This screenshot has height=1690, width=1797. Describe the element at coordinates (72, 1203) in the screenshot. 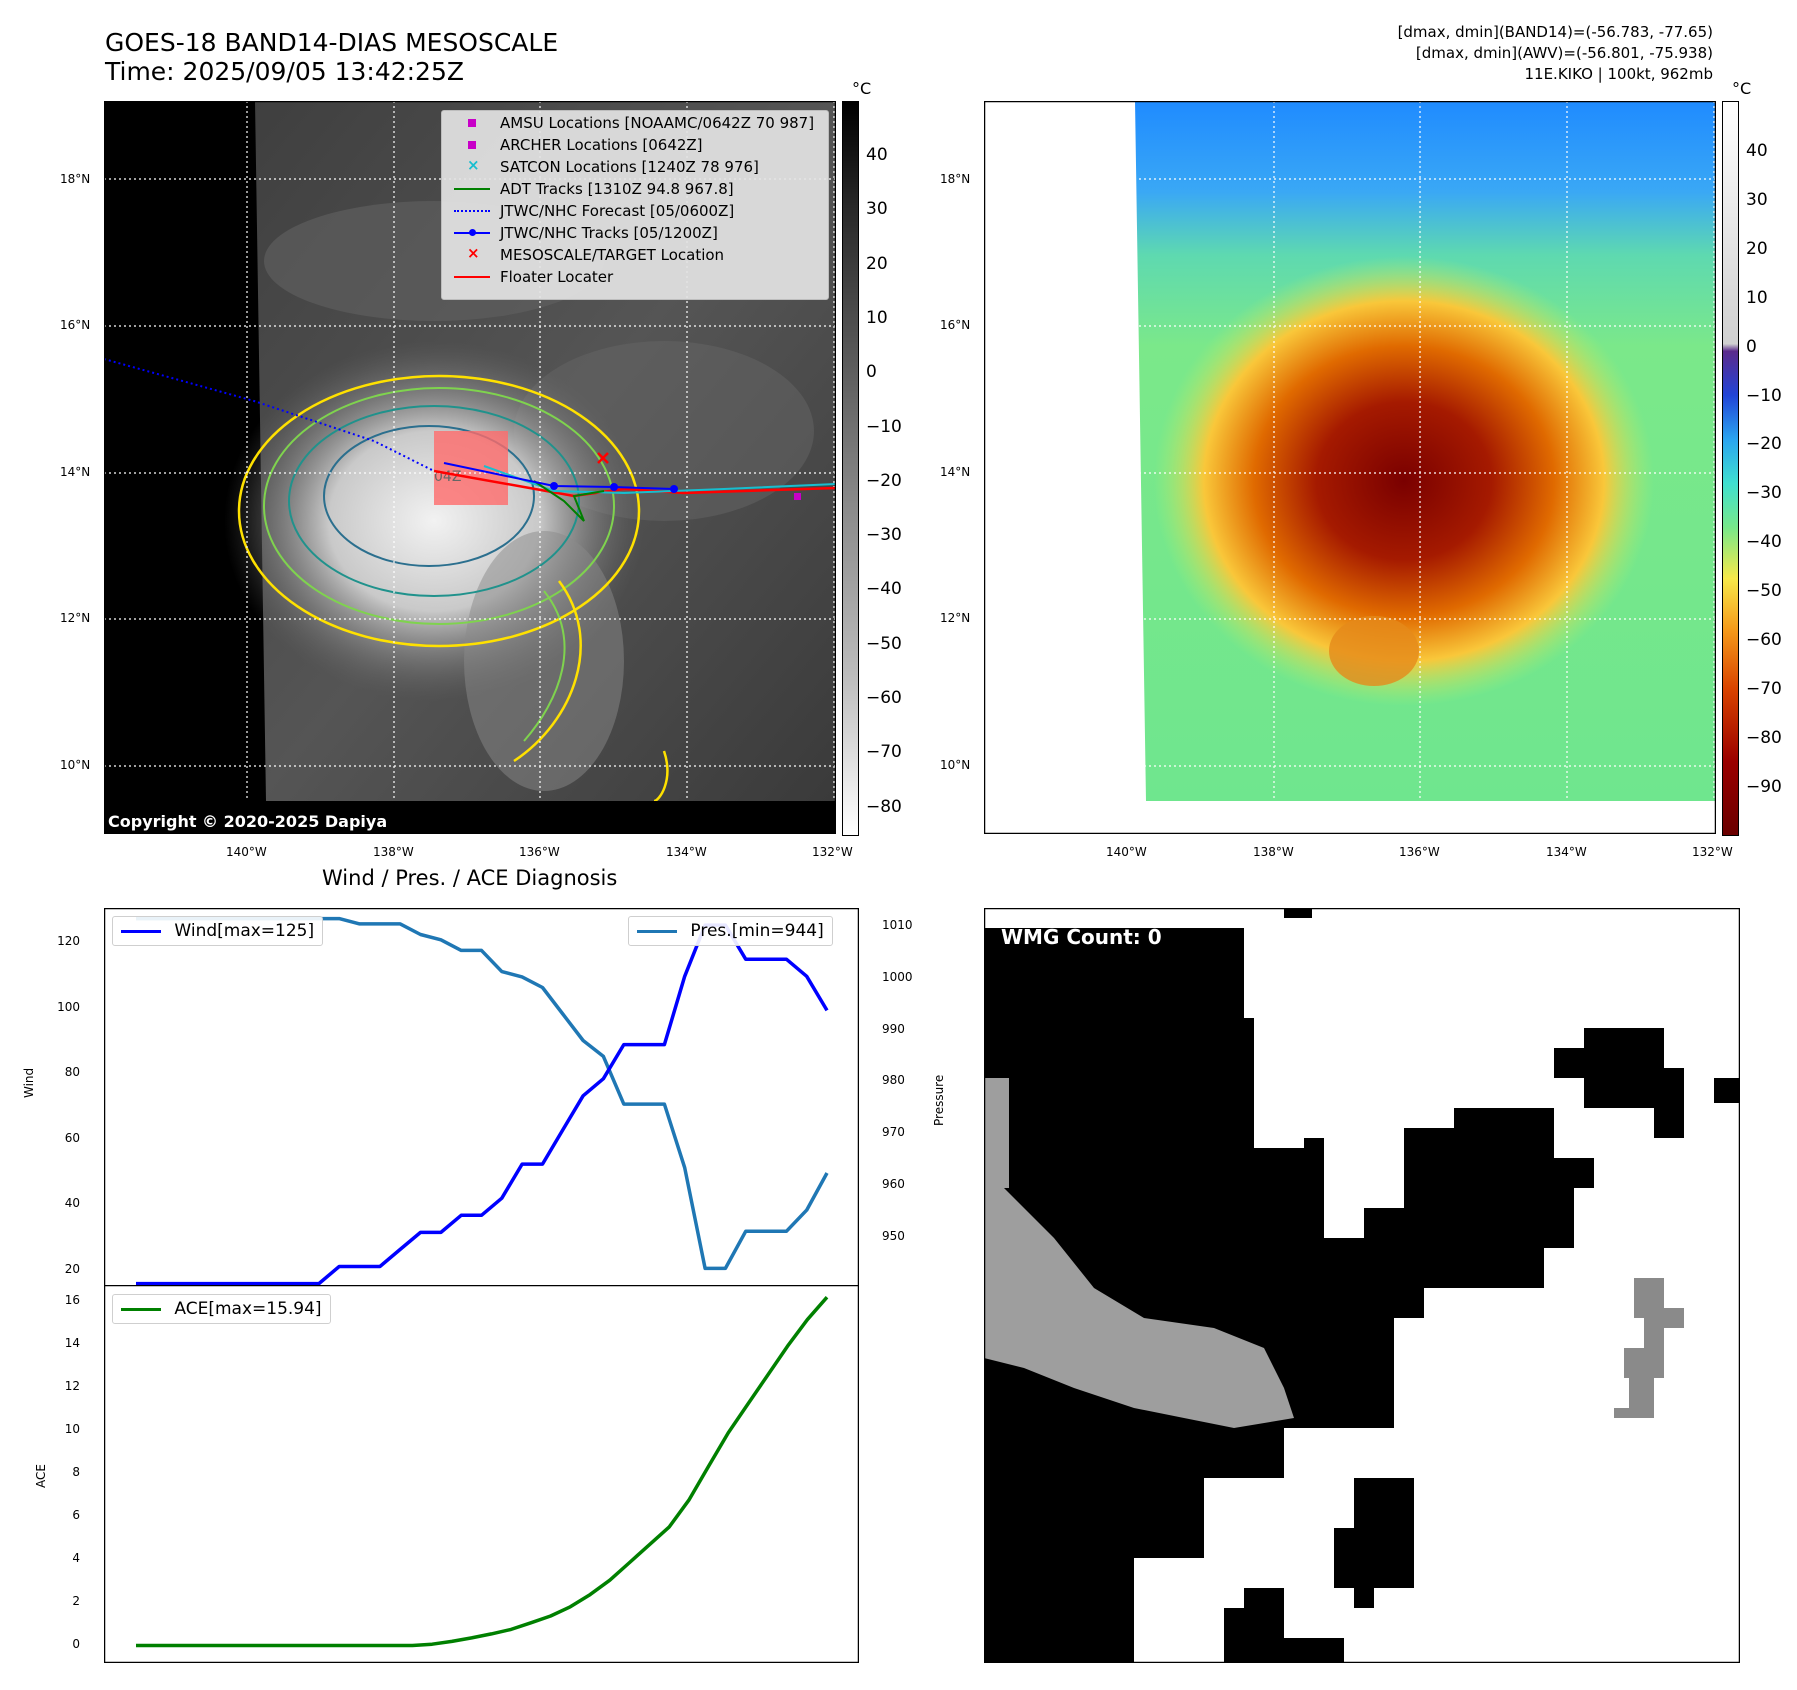

I see `wind-tick: 40` at that location.